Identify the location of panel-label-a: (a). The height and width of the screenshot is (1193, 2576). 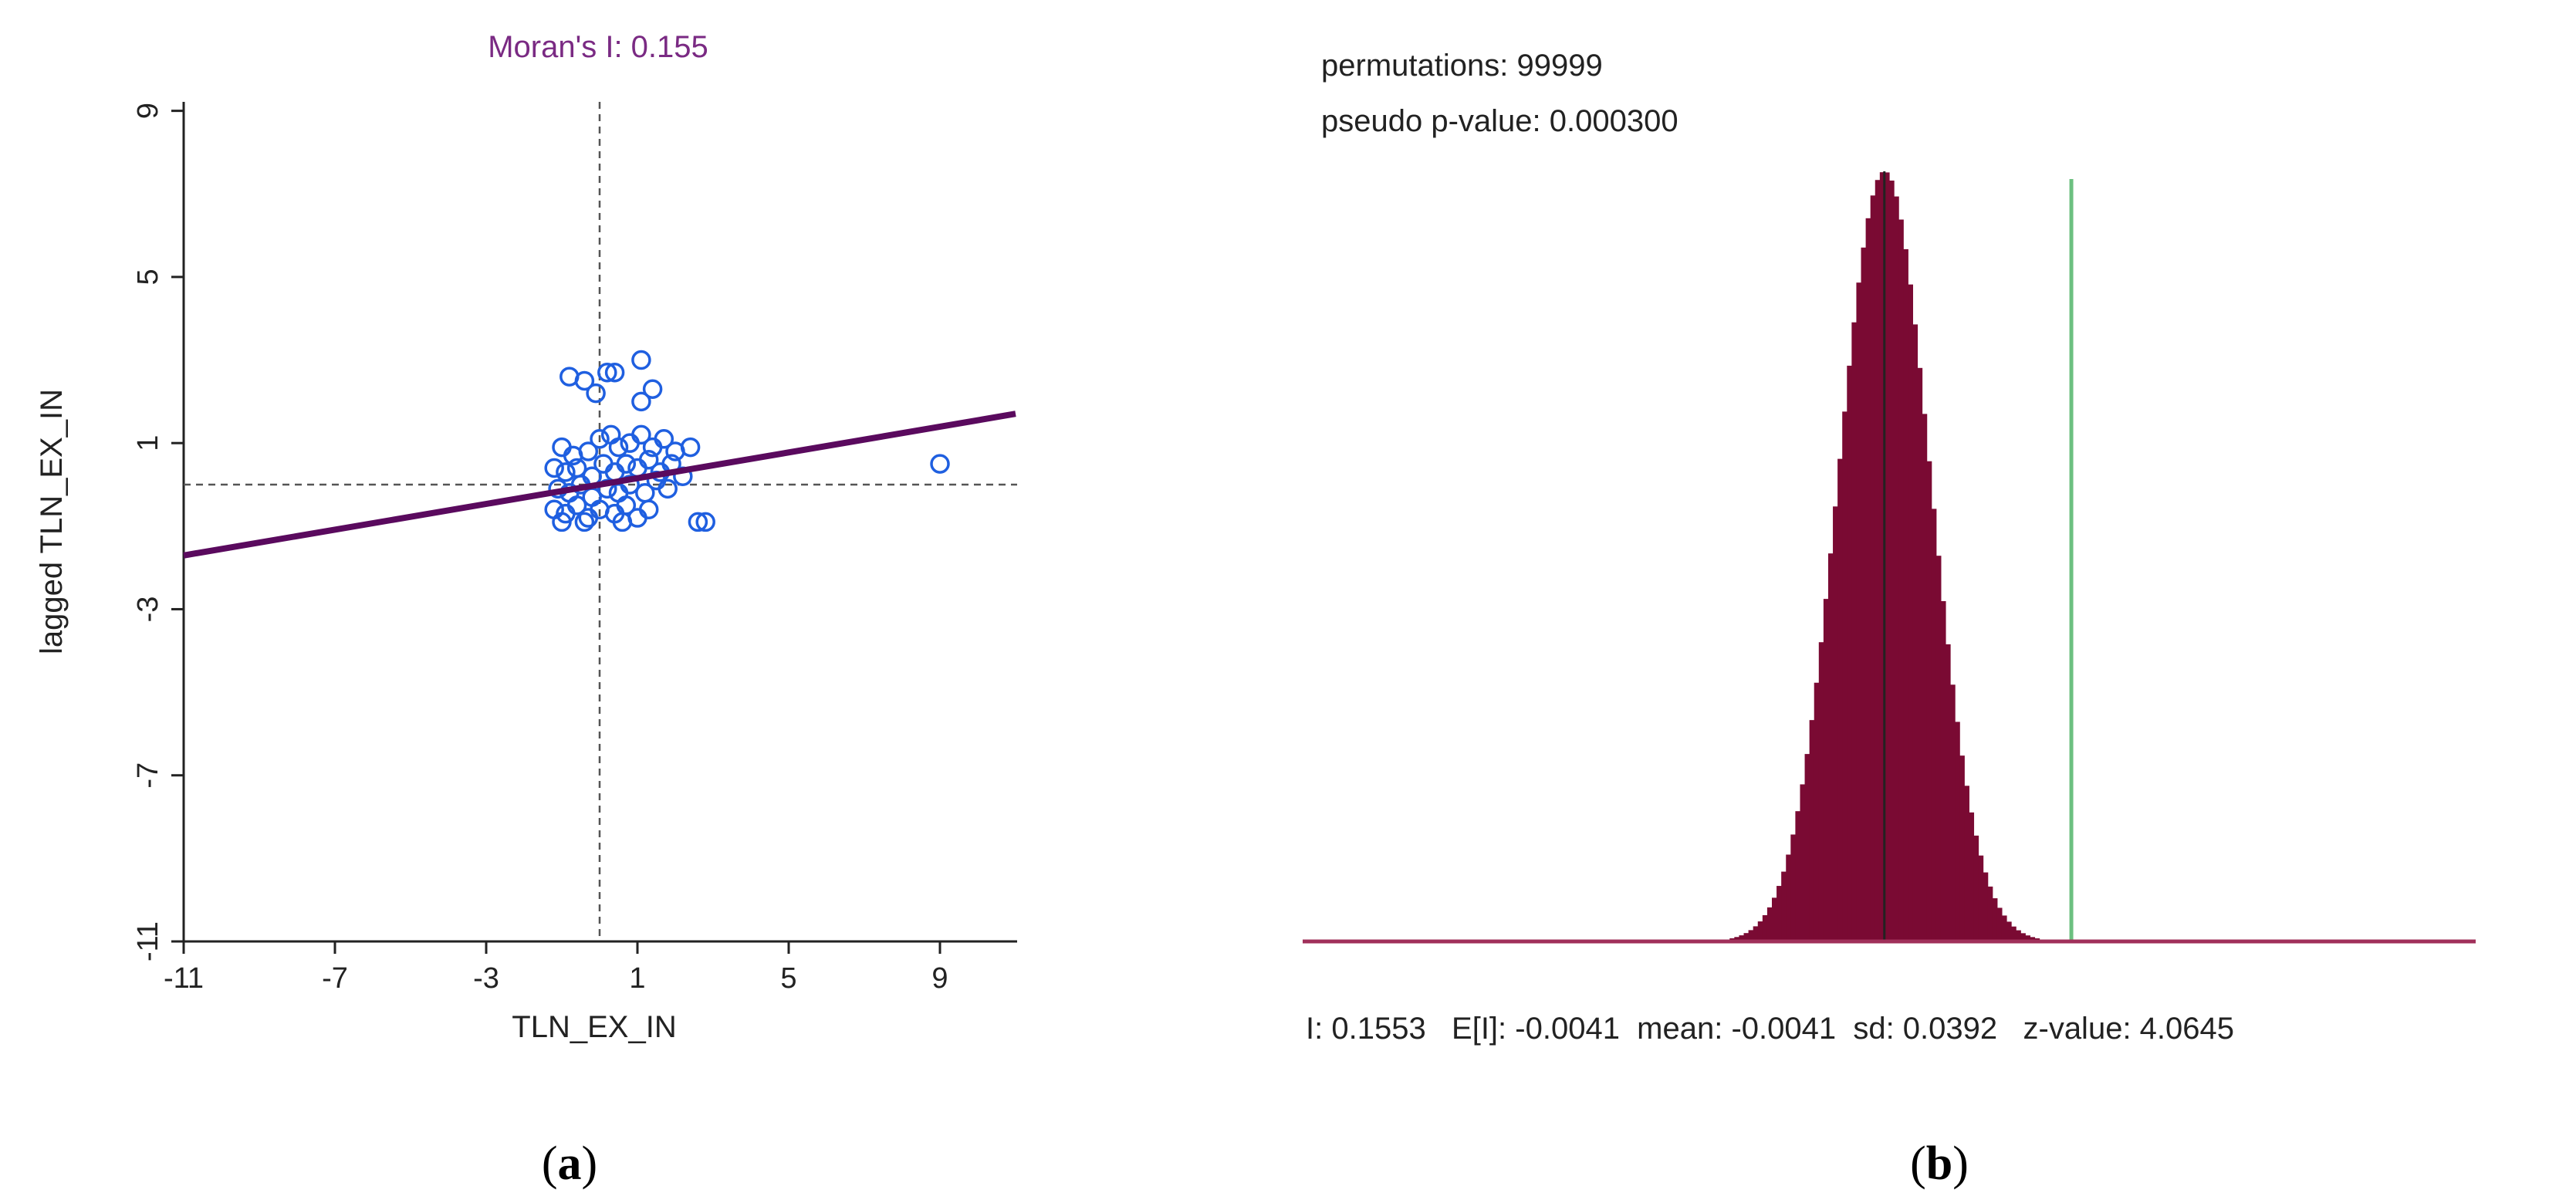
(569, 1163).